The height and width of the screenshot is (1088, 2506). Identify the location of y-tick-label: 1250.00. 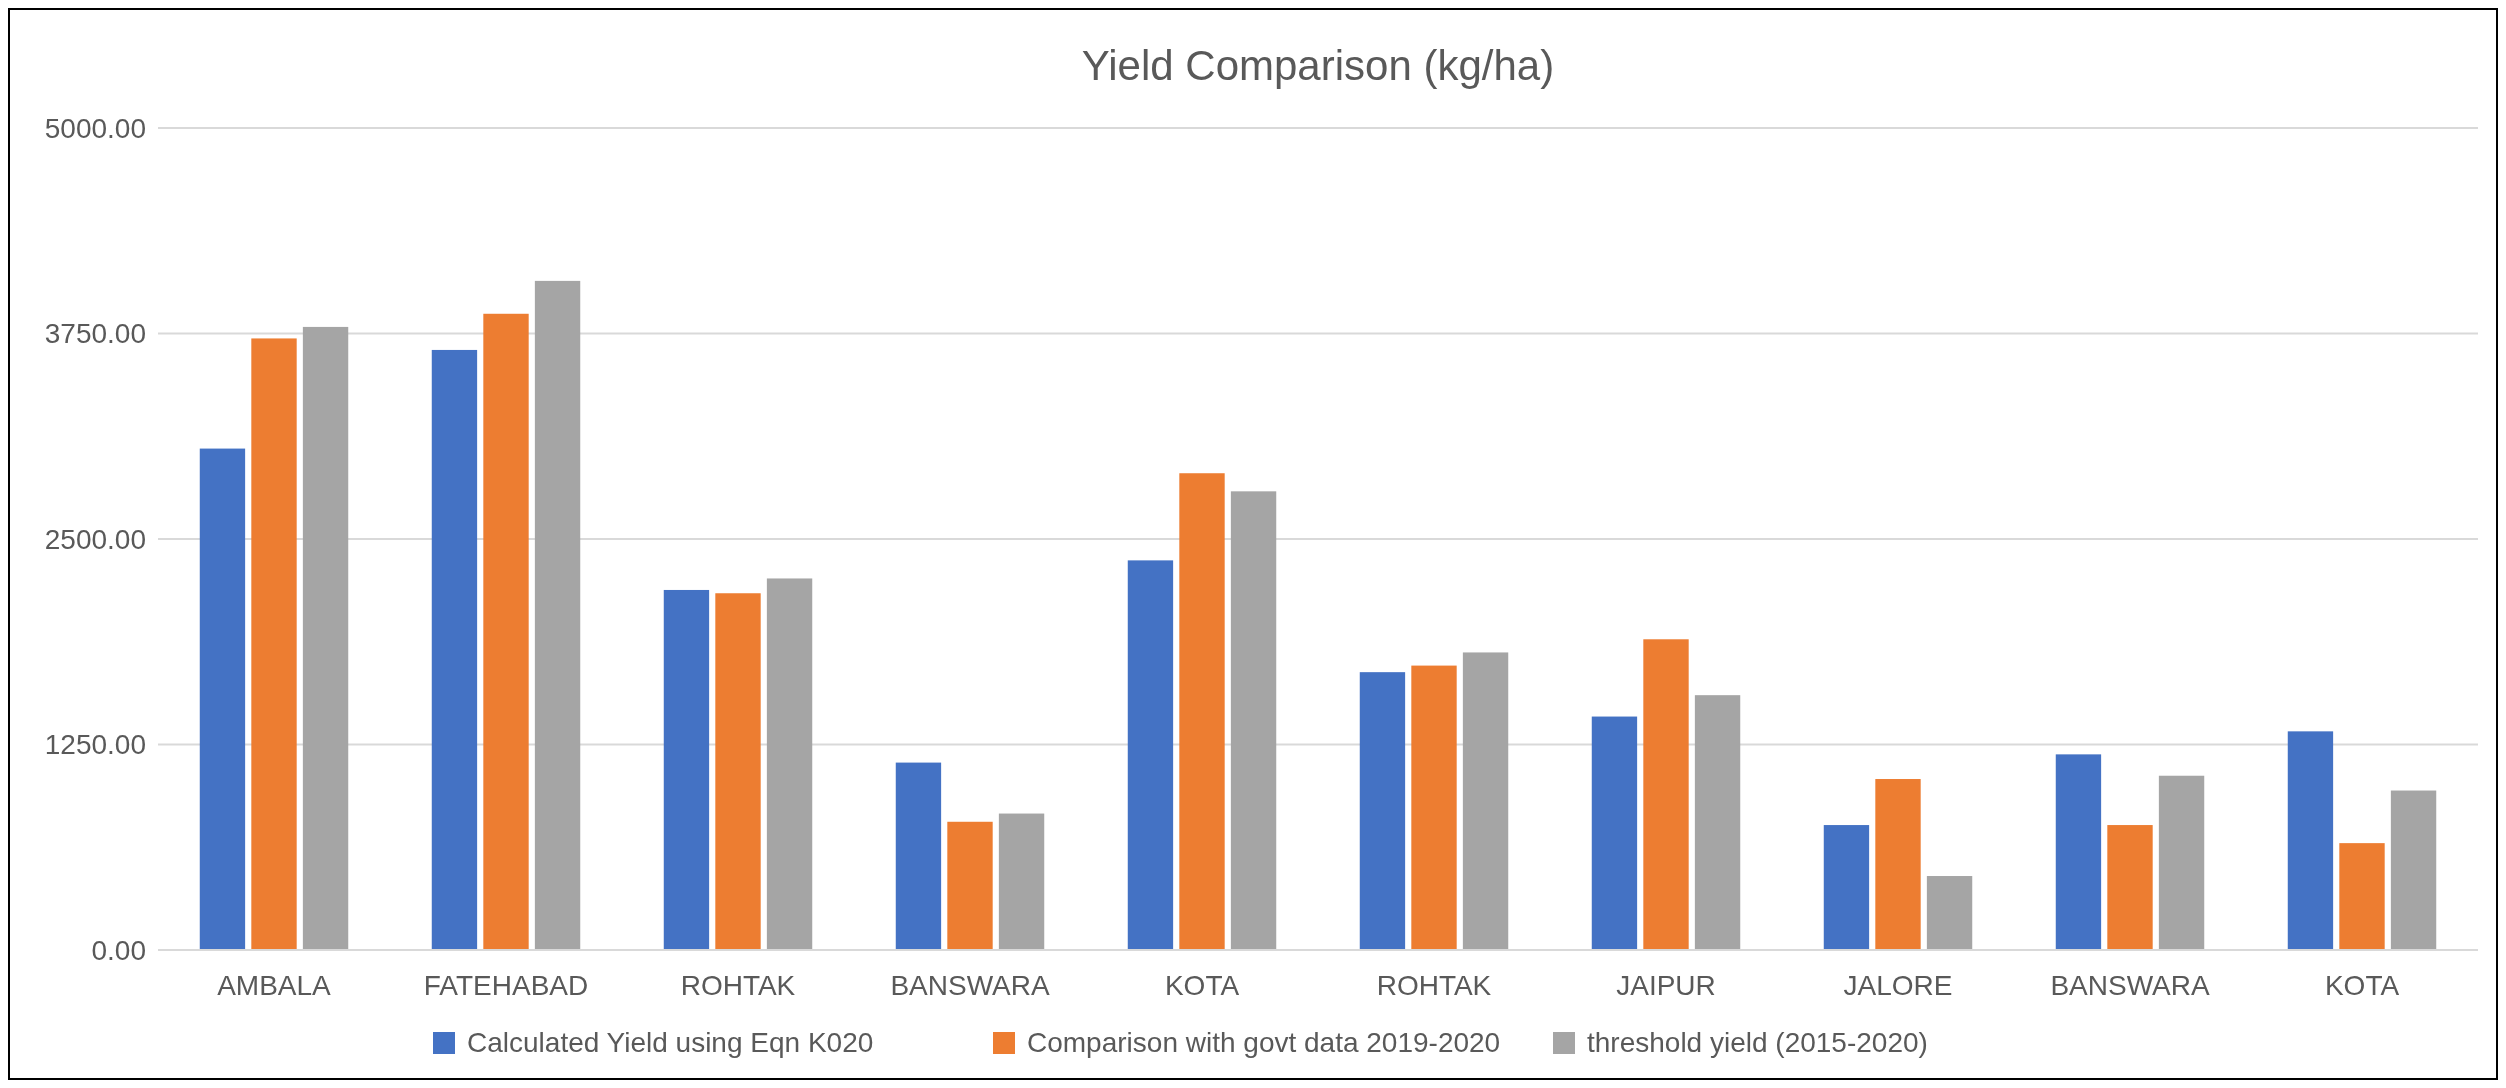
(95, 745).